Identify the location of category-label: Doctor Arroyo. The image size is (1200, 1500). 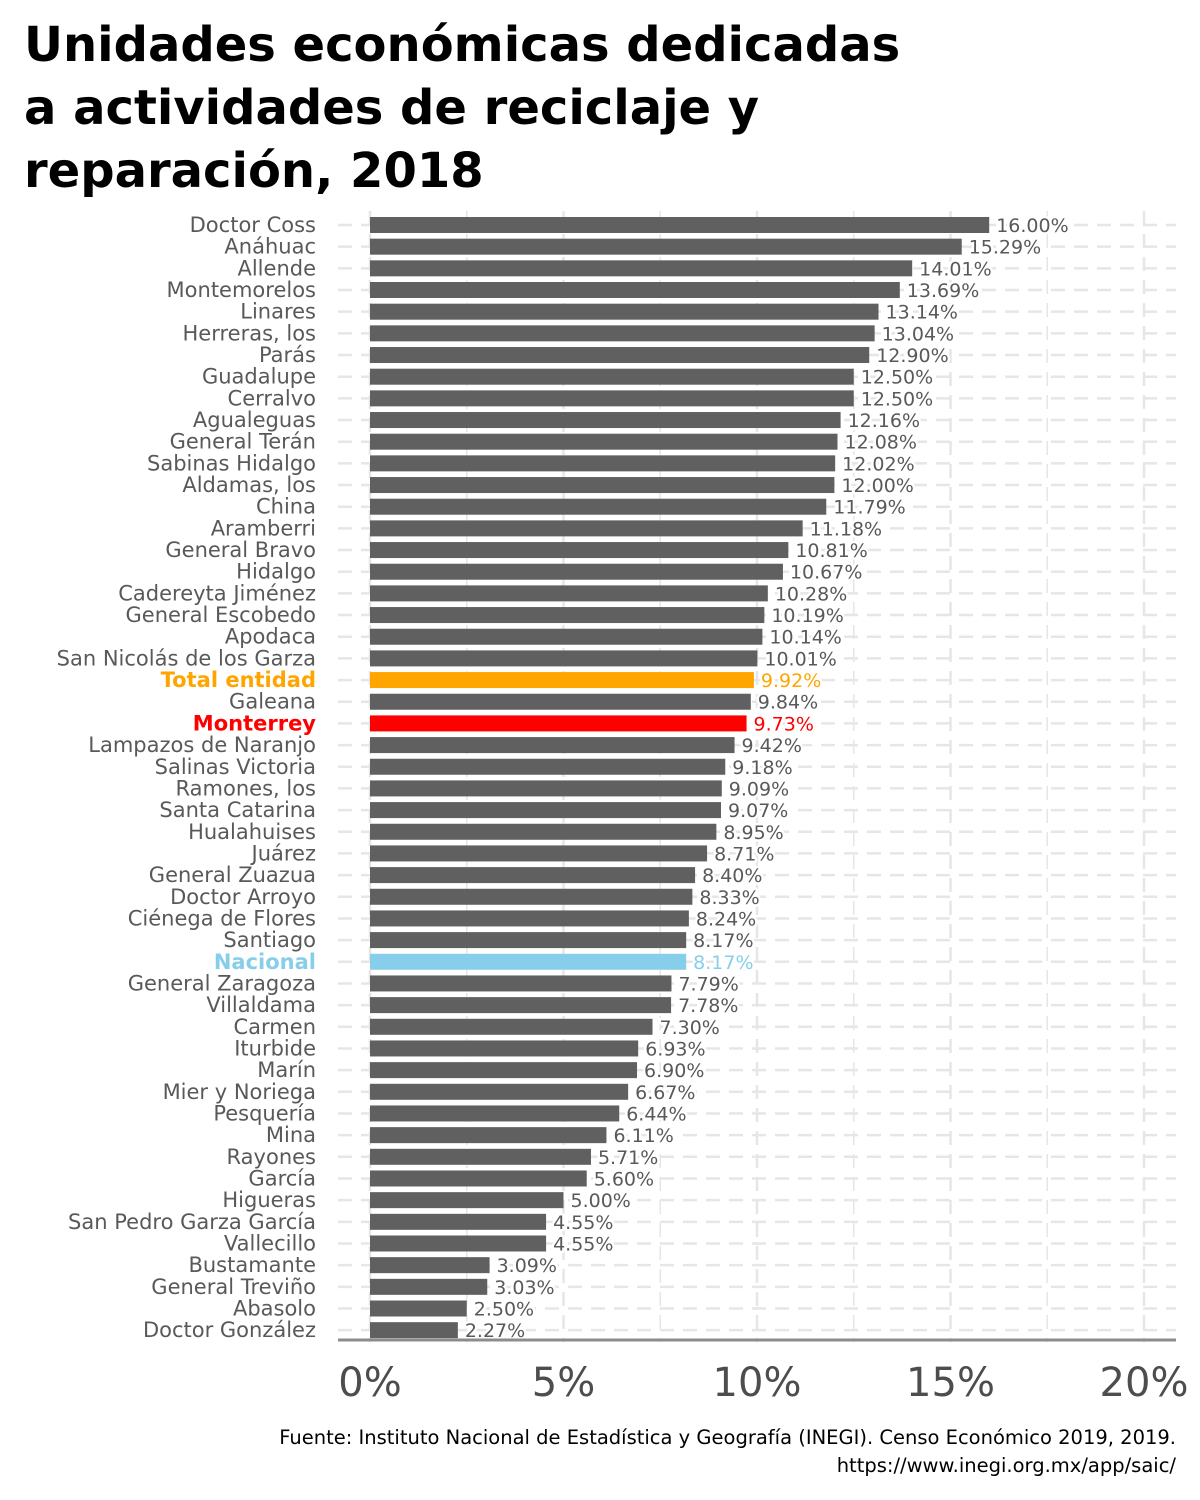
(243, 897).